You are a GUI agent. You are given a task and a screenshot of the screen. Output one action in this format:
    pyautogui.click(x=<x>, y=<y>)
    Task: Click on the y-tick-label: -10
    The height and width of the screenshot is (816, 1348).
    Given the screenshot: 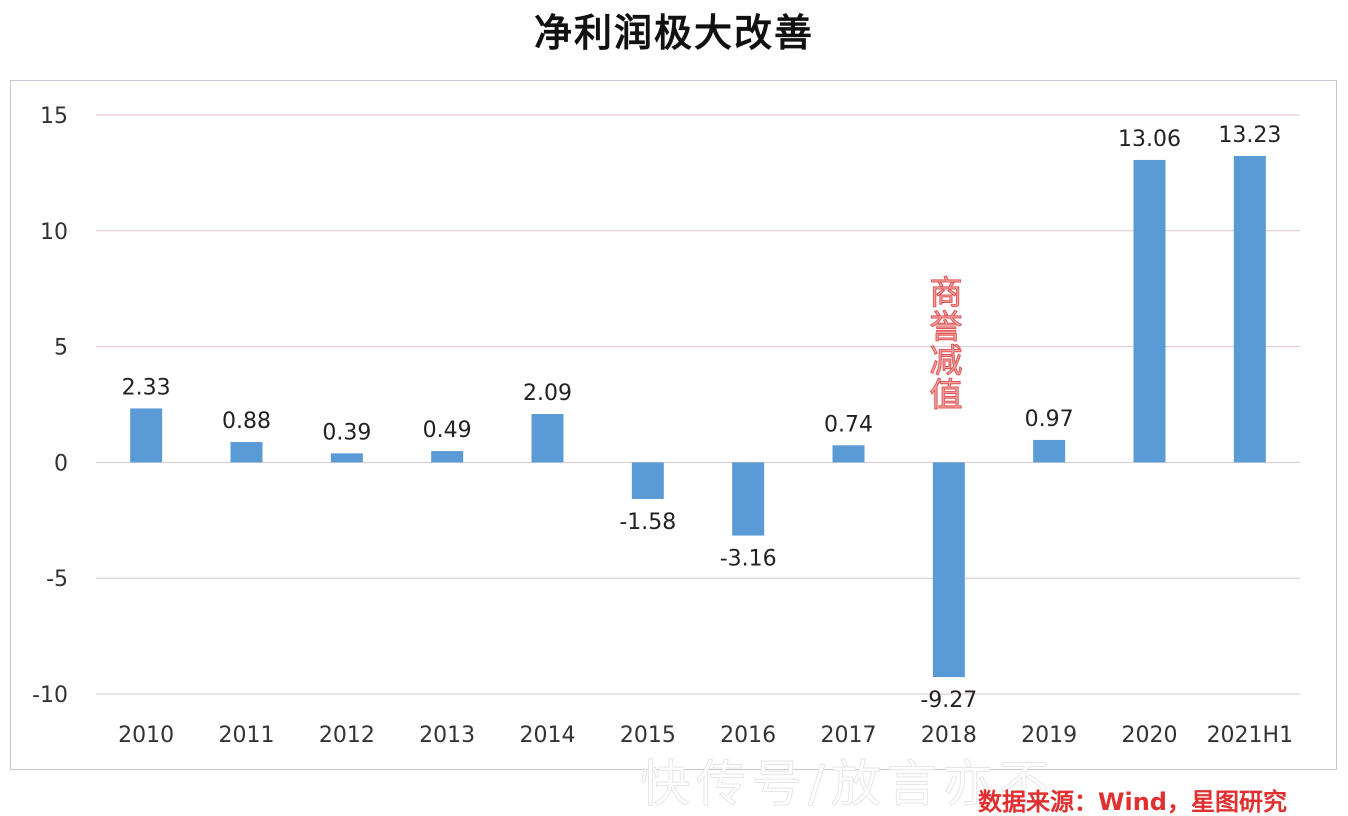 What is the action you would take?
    pyautogui.click(x=50, y=695)
    